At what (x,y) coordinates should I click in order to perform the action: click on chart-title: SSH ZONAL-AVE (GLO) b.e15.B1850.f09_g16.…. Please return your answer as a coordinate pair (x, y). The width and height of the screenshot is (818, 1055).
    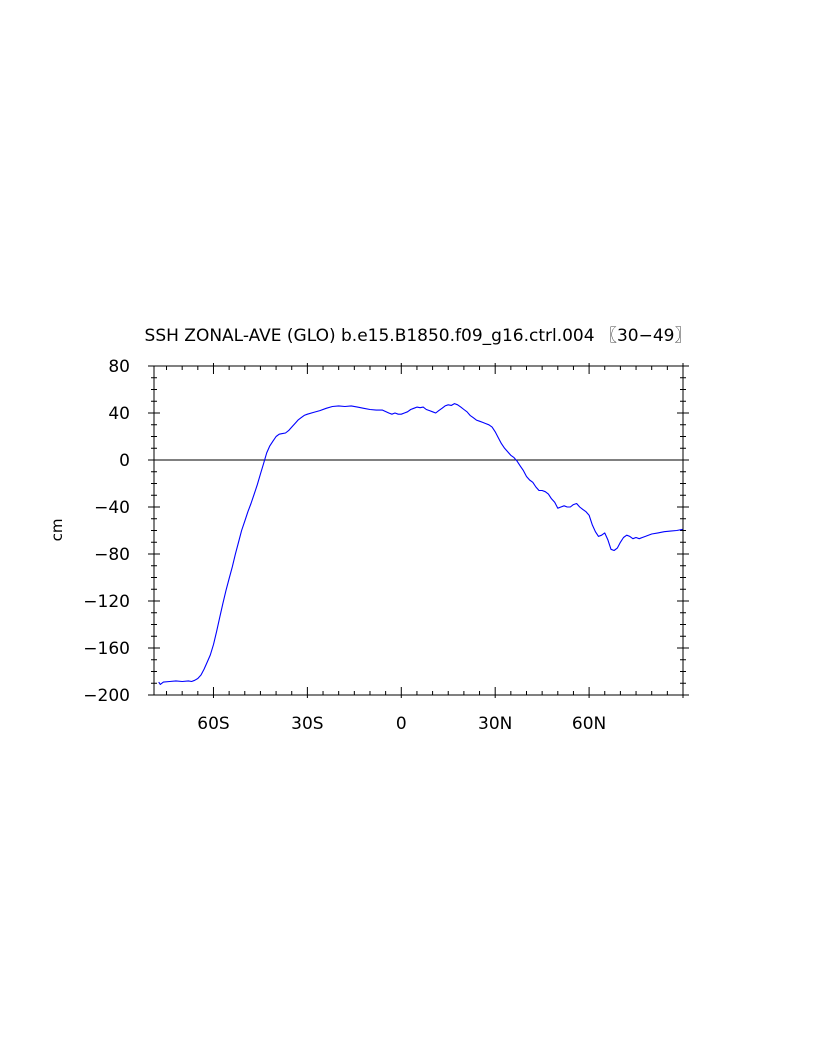
    Looking at the image, I should click on (418, 336).